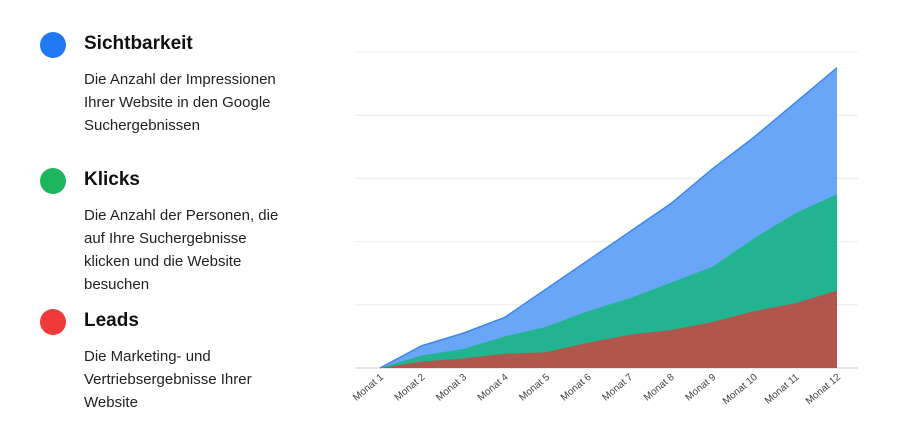 The image size is (900, 427). What do you see at coordinates (53, 181) in the screenshot?
I see `green-dot-icon` at bounding box center [53, 181].